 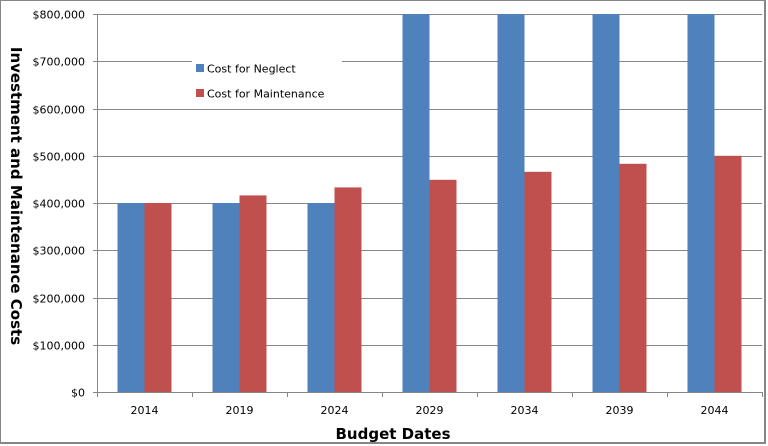 I want to click on y-tick-label: $0, so click(x=78, y=393).